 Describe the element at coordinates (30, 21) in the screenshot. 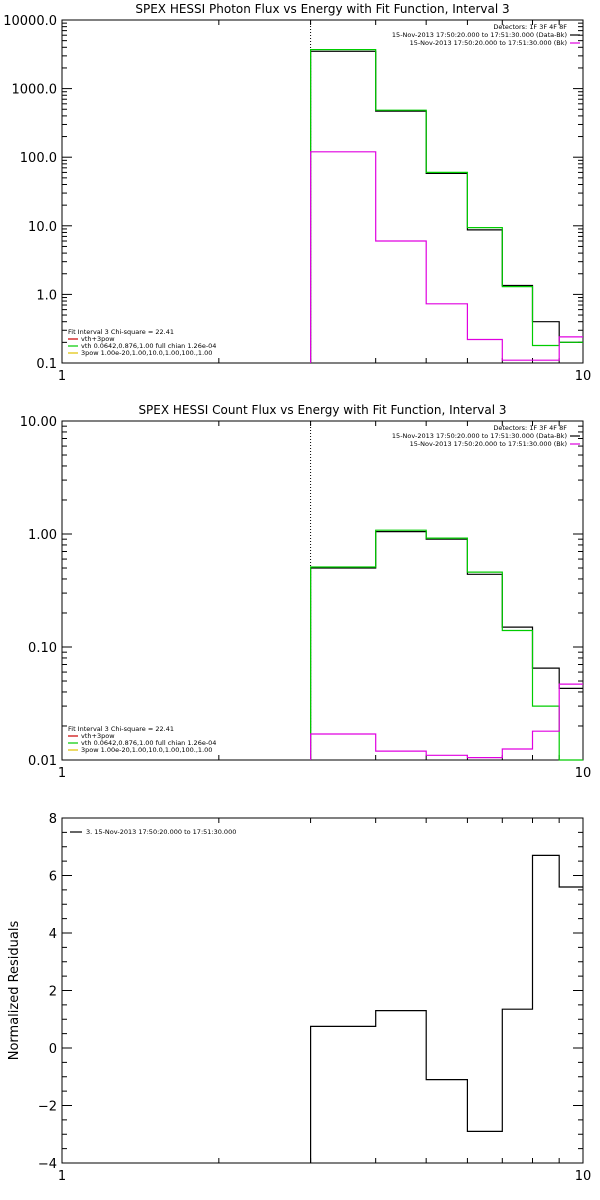

I see `y-tick-label: 10000.0` at that location.